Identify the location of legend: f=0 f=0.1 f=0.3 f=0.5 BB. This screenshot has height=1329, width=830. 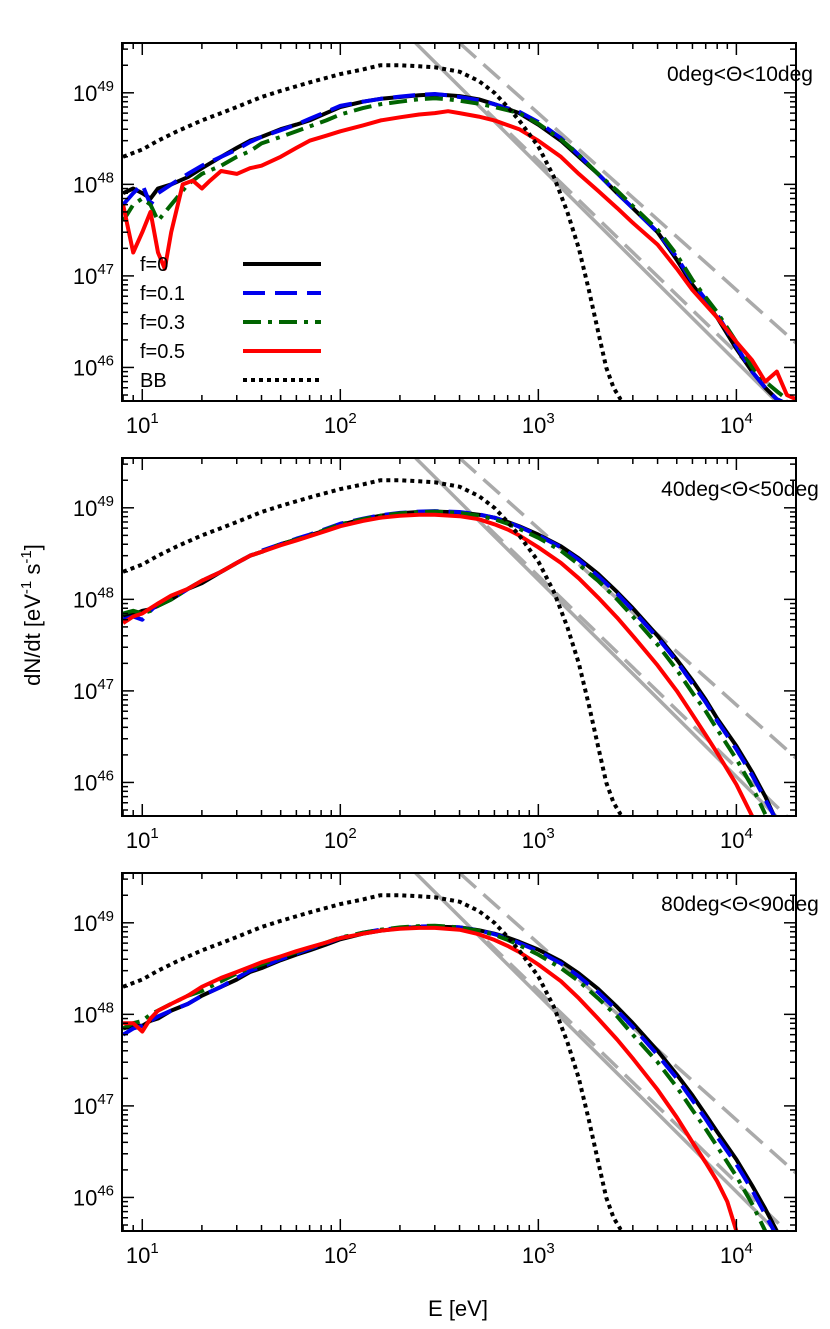
(230, 323).